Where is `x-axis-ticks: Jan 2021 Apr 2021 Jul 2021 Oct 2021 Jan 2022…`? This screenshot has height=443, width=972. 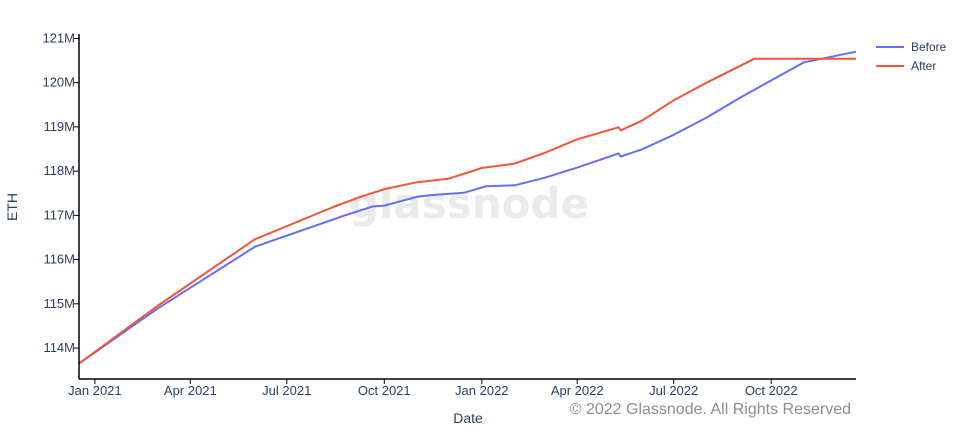
x-axis-ticks: Jan 2021 Apr 2021 Jul 2021 Oct 2021 Jan 2022… is located at coordinates (433, 388).